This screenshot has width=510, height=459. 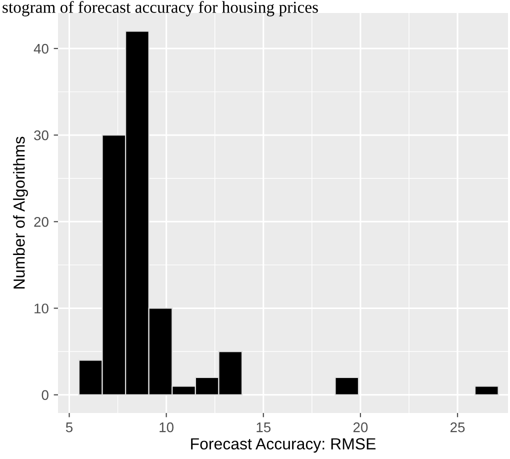 What do you see at coordinates (41, 49) in the screenshot?
I see `y-tick-label: 40` at bounding box center [41, 49].